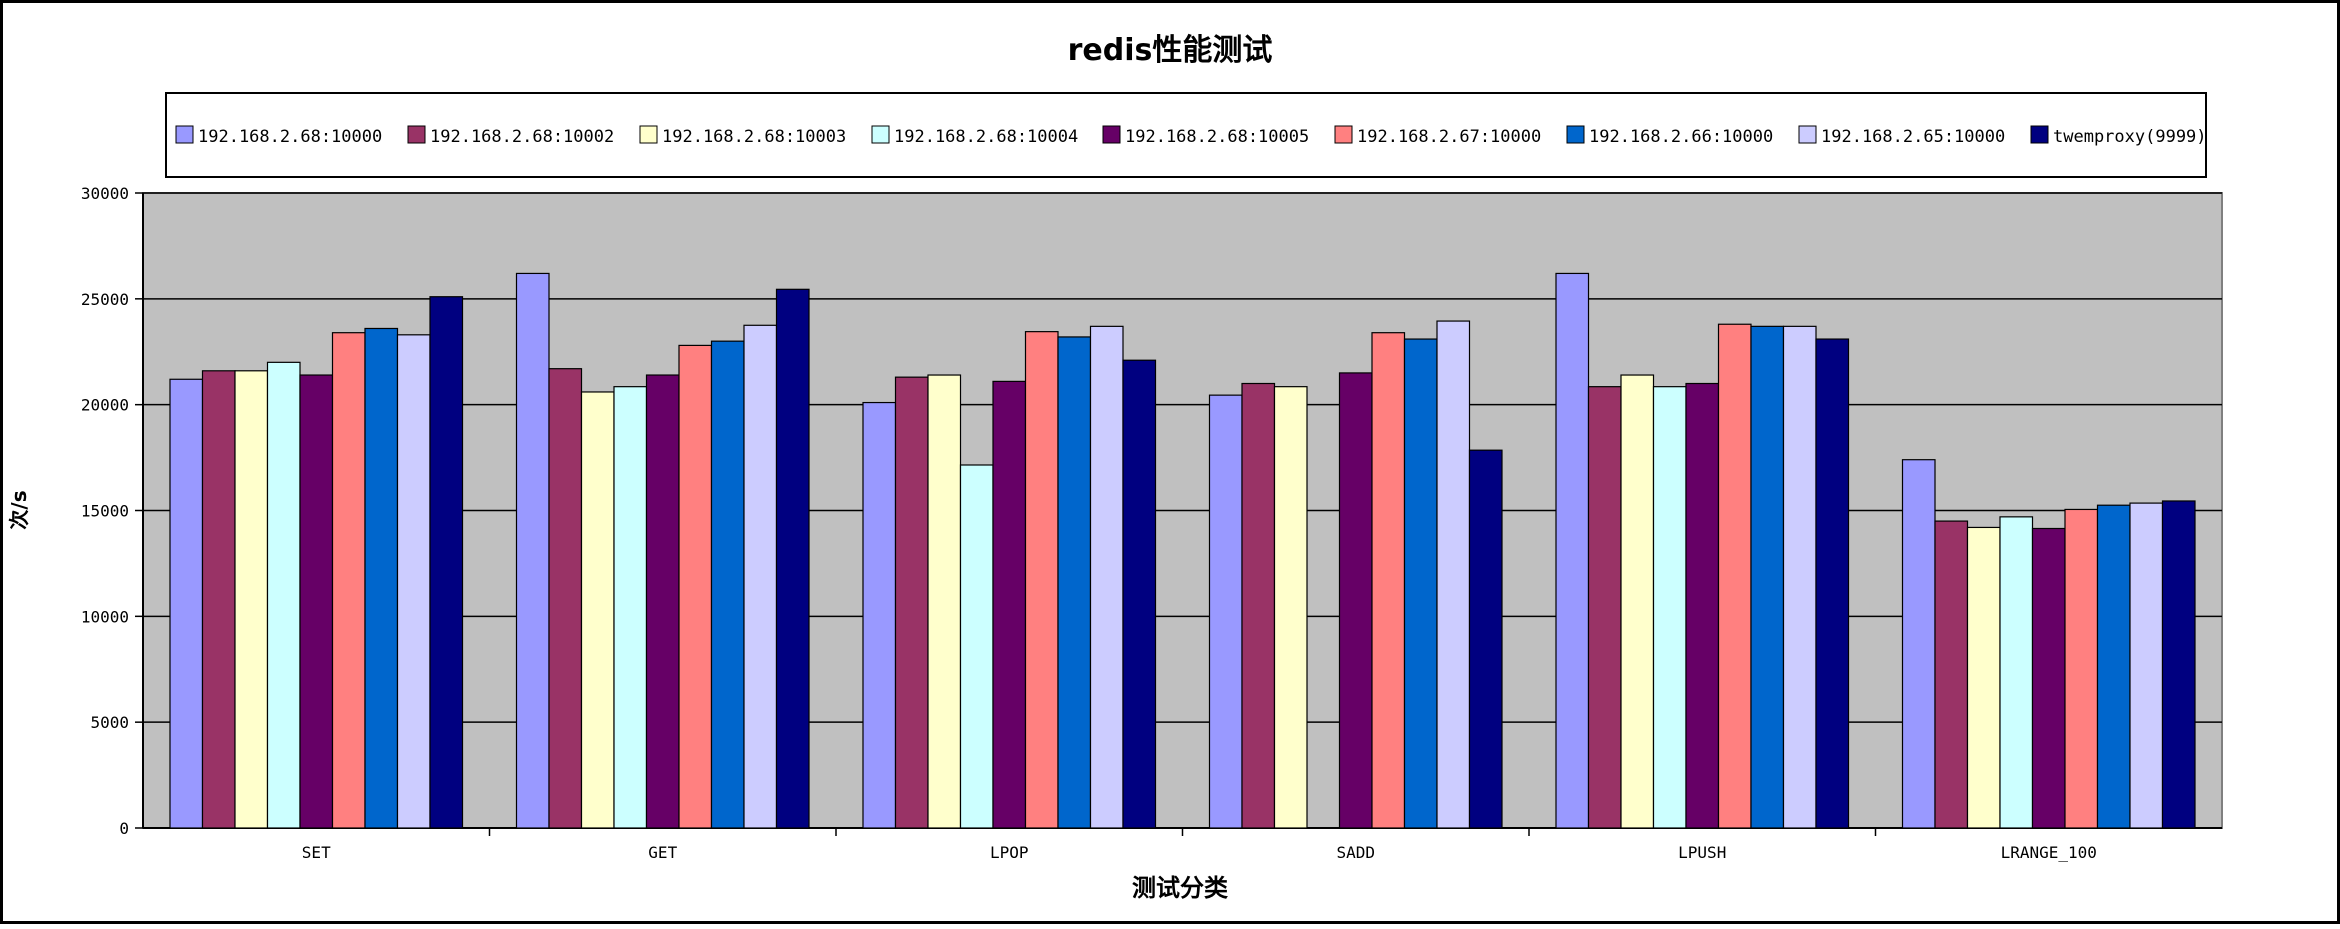 The height and width of the screenshot is (929, 2340). What do you see at coordinates (522, 137) in the screenshot?
I see `legend-label: 192.168.2.68:10002` at bounding box center [522, 137].